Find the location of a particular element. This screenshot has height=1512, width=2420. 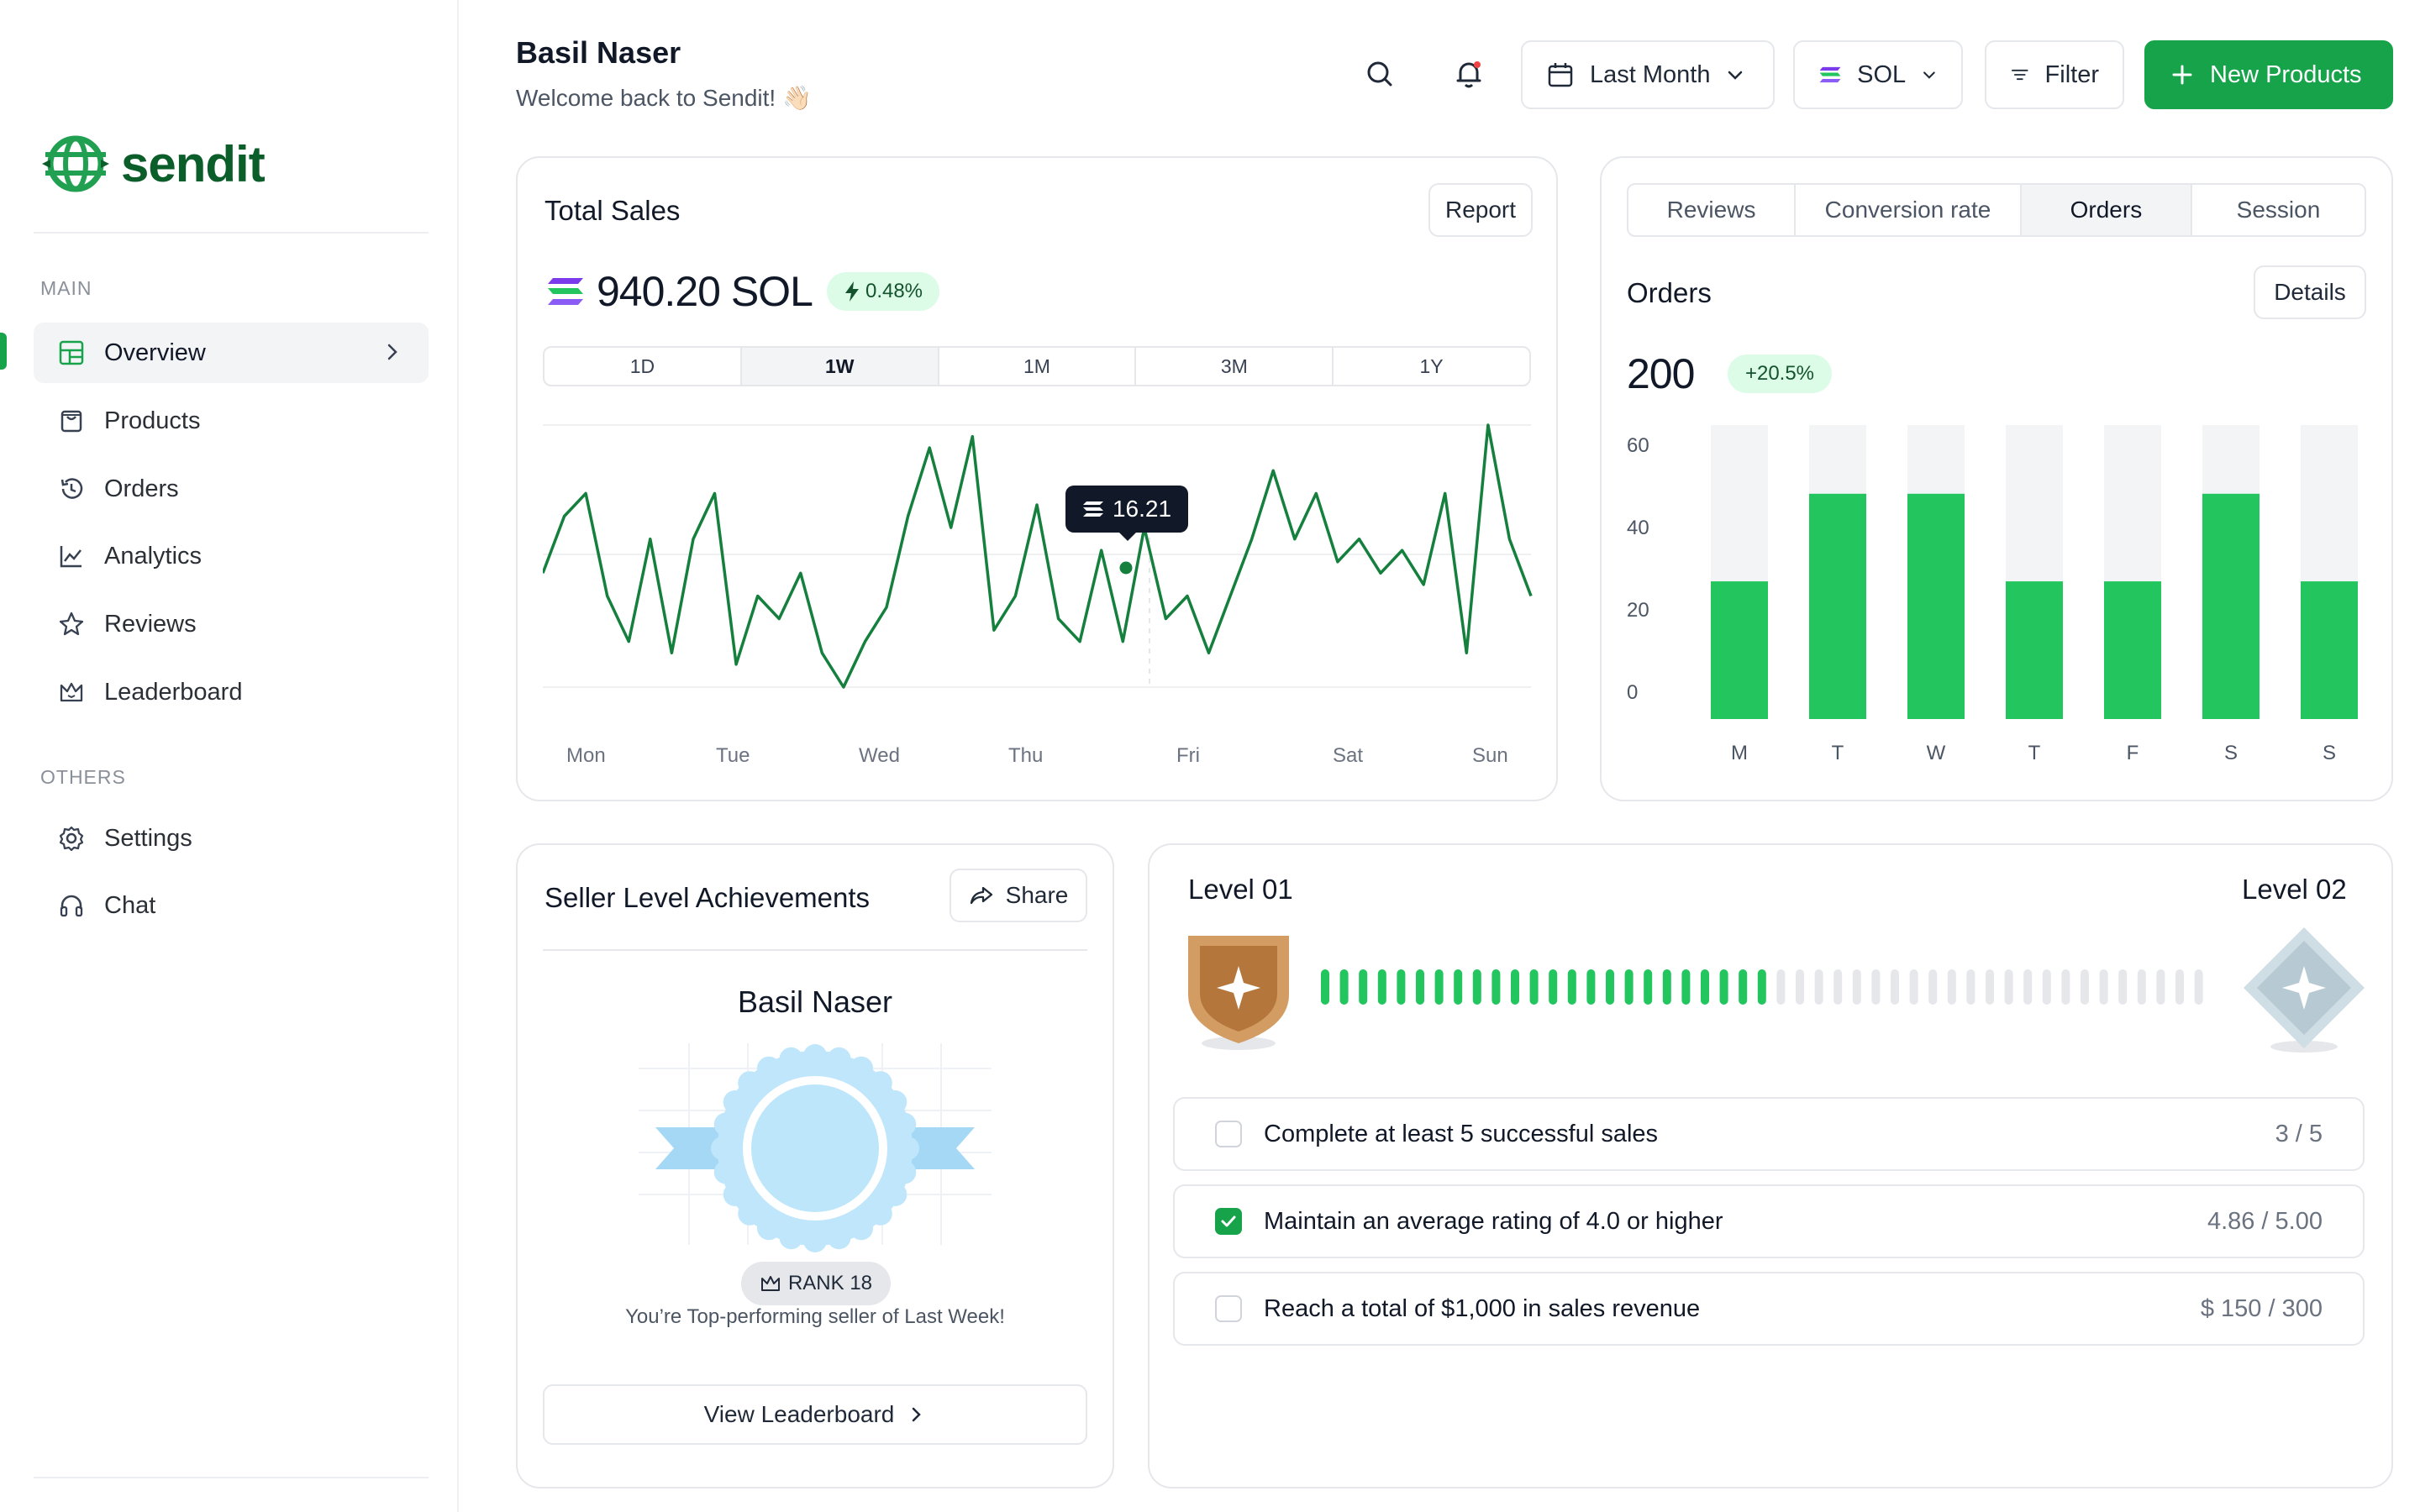

x-tick-label: F is located at coordinates (2133, 753).